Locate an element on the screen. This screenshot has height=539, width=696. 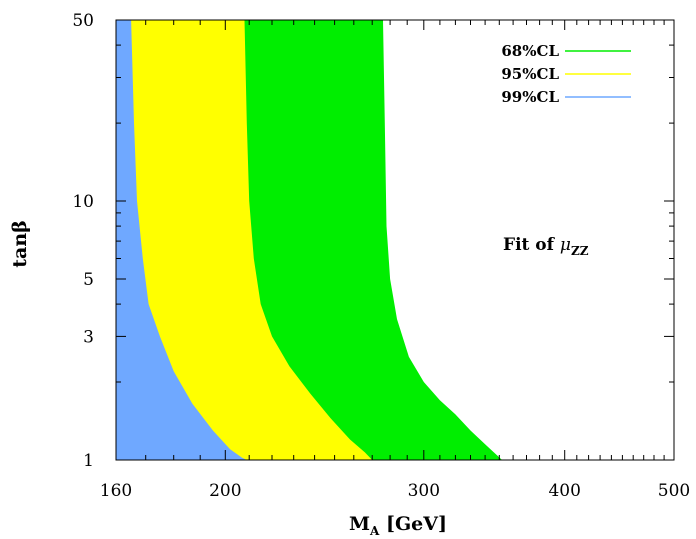
x-tick-label: 200 is located at coordinates (225, 491).